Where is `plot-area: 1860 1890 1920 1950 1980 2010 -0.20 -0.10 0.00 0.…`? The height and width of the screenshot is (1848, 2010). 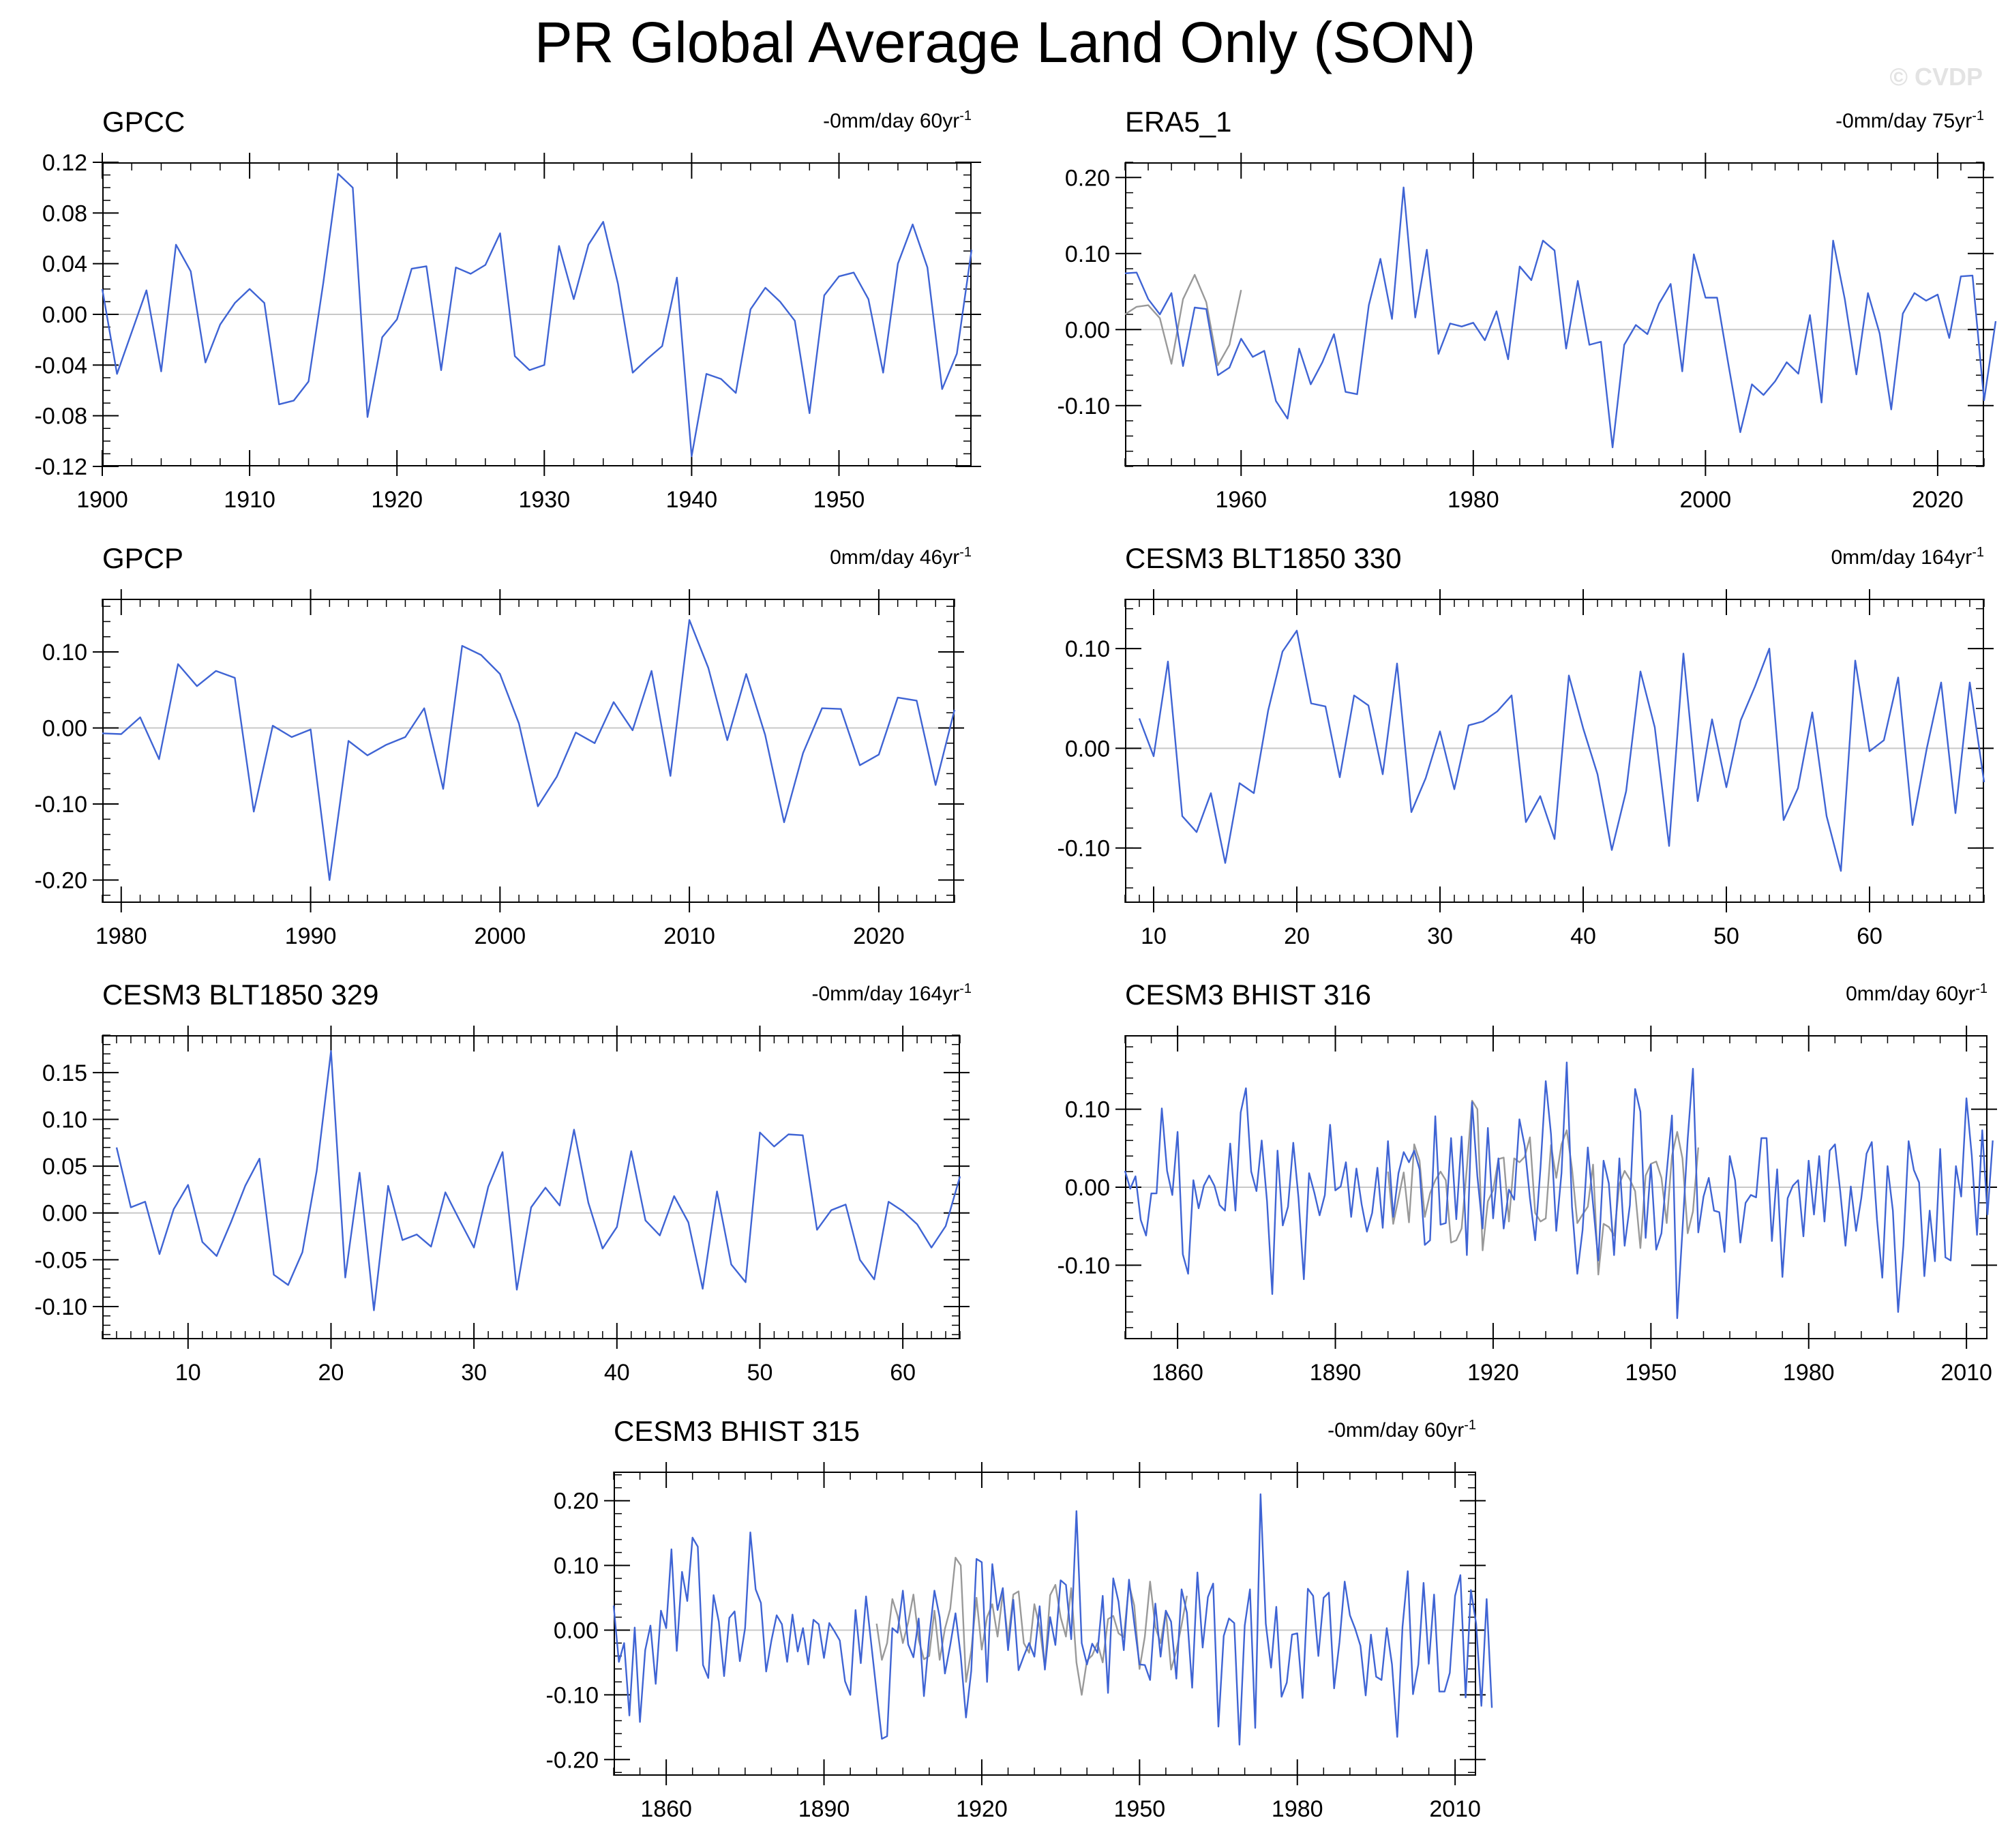
plot-area: 1860 1890 1920 1950 1980 2010 -0.20 -0.10 0.00 0.… is located at coordinates (1019, 1642).